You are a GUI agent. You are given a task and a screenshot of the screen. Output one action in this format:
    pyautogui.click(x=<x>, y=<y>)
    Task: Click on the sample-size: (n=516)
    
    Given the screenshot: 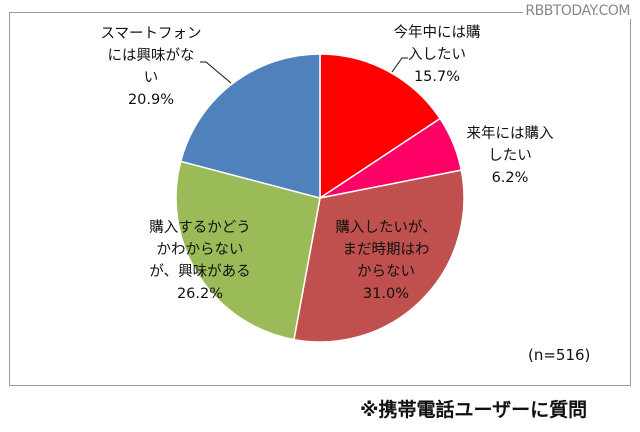 What is the action you would take?
    pyautogui.click(x=559, y=355)
    